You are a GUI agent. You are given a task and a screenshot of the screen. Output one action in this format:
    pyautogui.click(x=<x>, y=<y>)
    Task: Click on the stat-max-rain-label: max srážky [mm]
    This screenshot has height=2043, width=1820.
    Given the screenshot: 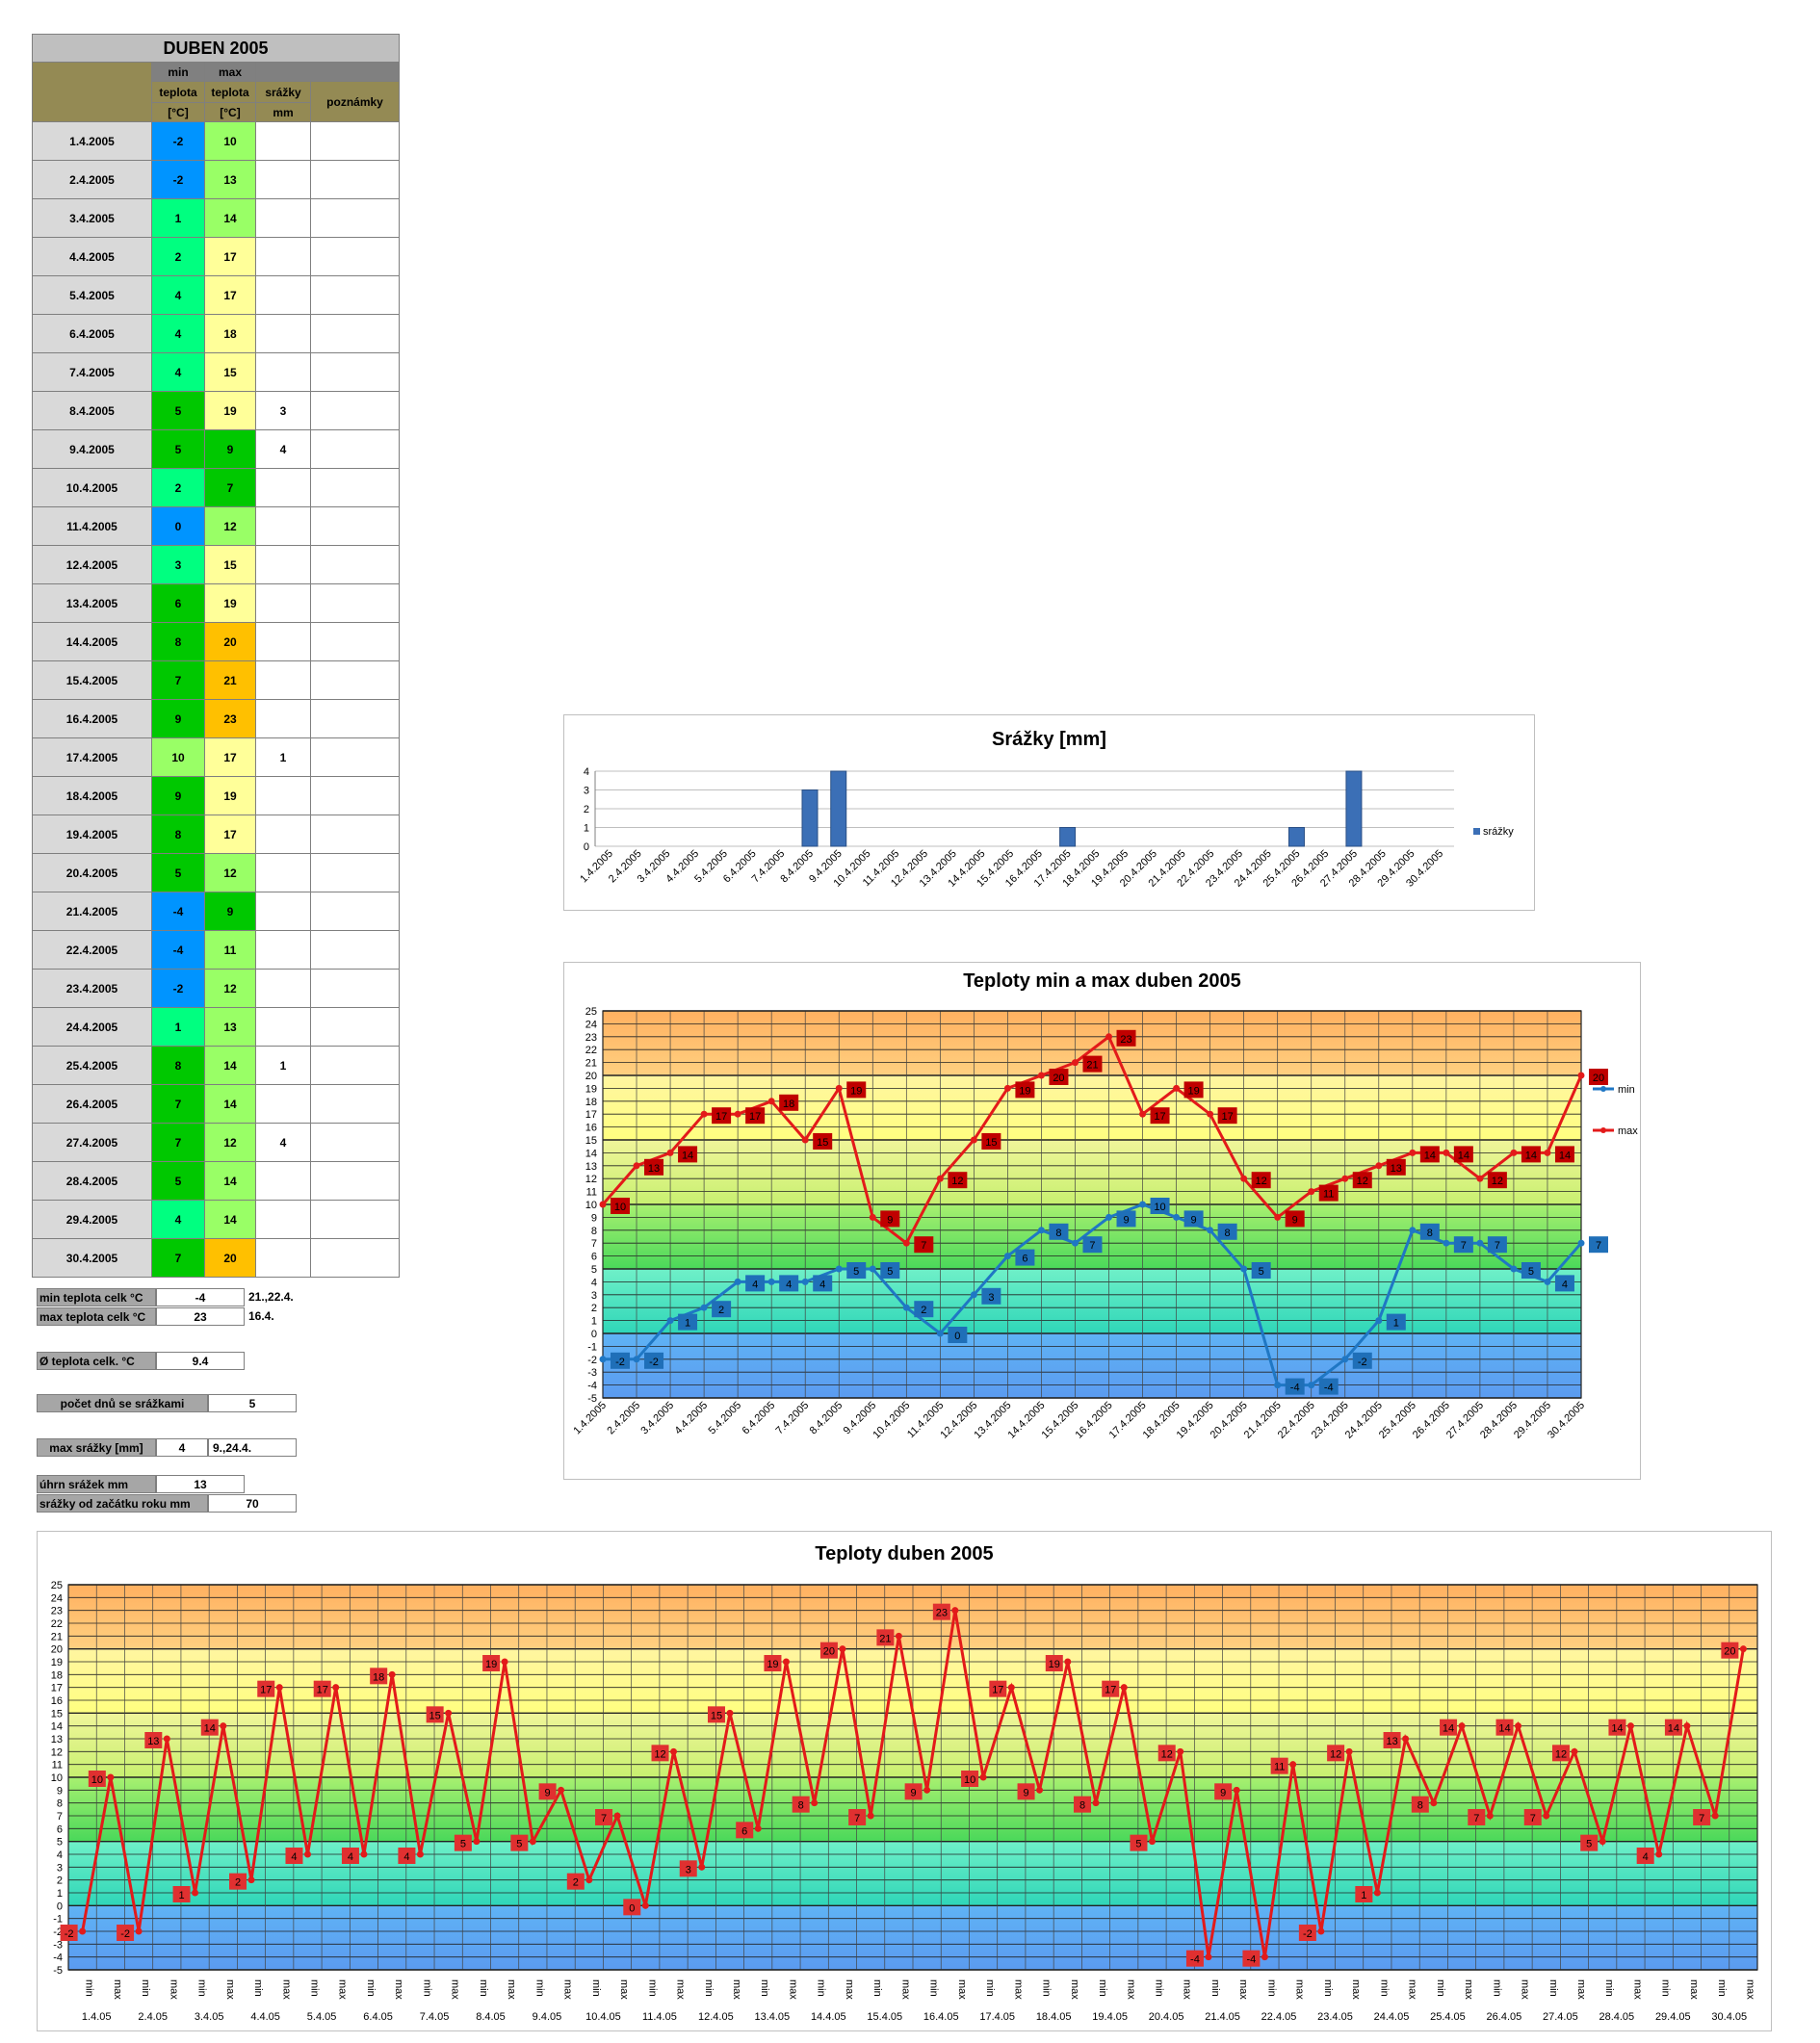 What is the action you would take?
    pyautogui.click(x=96, y=1447)
    